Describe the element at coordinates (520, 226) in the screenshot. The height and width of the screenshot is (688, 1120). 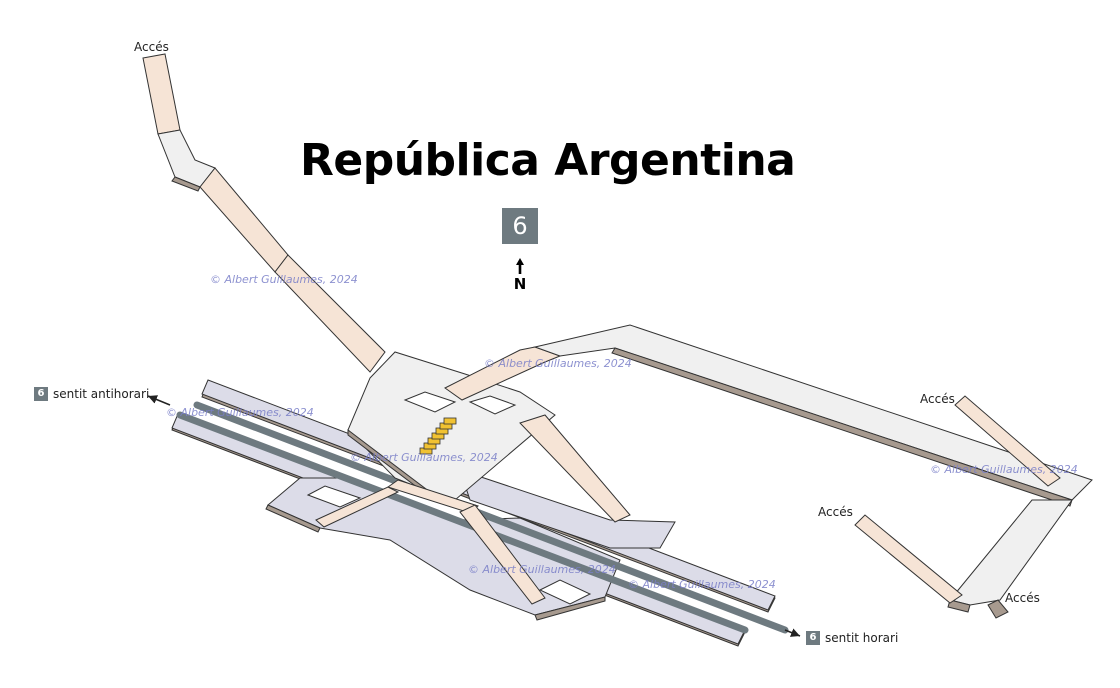
I see `line-badge: 6` at that location.